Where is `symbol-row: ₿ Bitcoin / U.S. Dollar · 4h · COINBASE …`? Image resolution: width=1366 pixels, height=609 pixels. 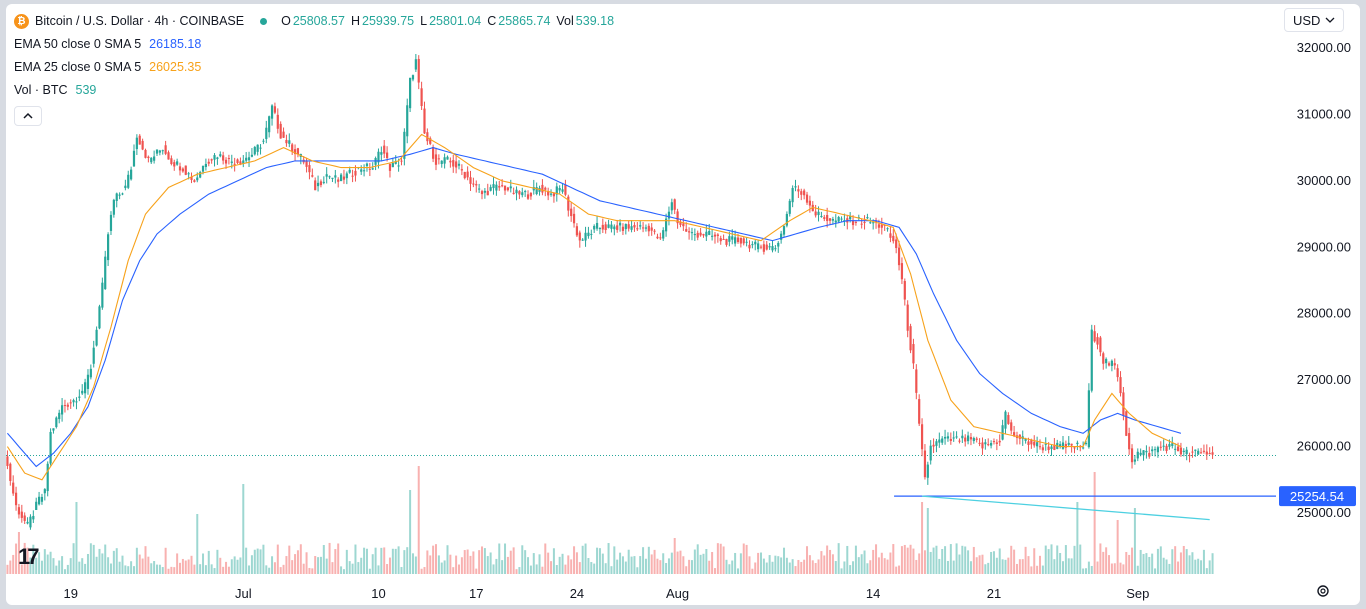 symbol-row: ₿ Bitcoin / U.S. Dollar · 4h · COINBASE … is located at coordinates (317, 21).